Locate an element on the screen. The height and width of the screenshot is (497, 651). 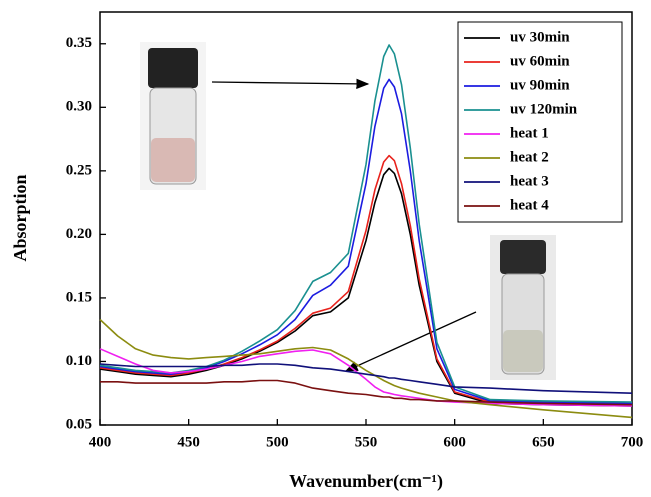
legend-label: heat 4 is located at coordinates (529, 205).